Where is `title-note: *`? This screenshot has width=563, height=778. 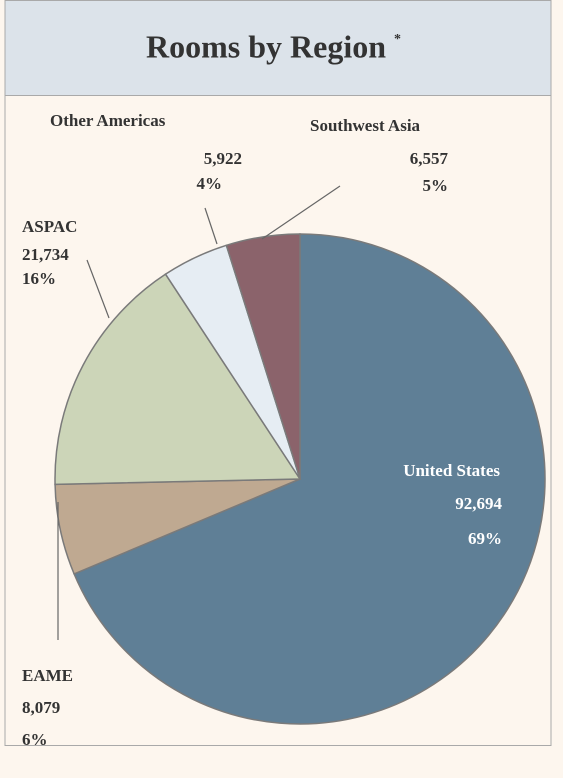 title-note: * is located at coordinates (397, 39).